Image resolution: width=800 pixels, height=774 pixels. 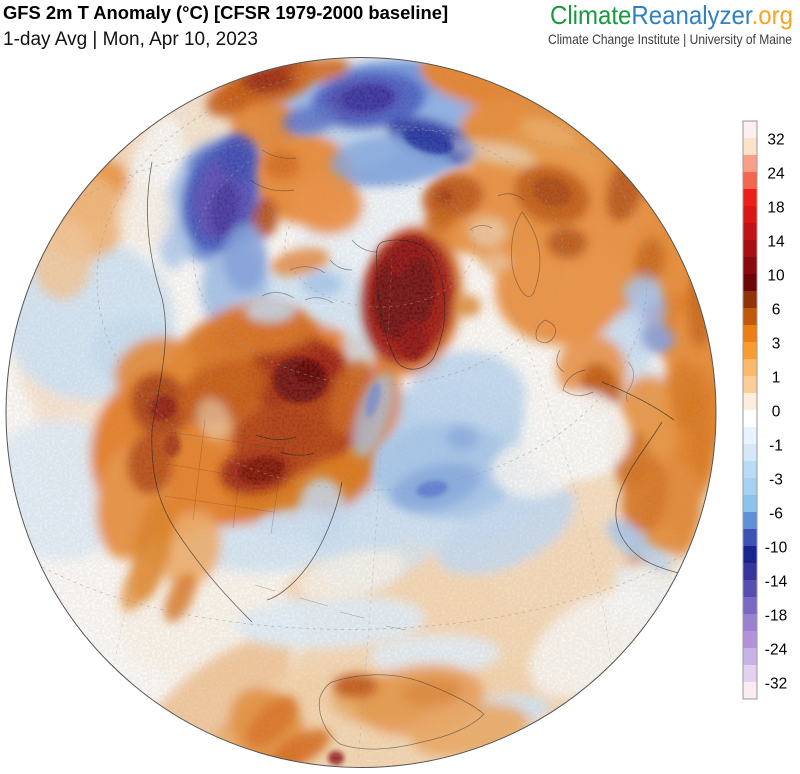 What do you see at coordinates (776, 514) in the screenshot?
I see `svg-text: -6` at bounding box center [776, 514].